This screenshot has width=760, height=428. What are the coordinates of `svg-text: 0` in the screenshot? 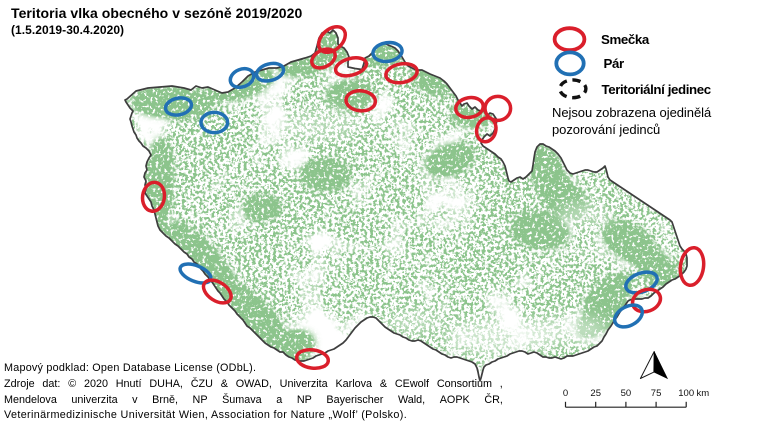 It's located at (565, 393).